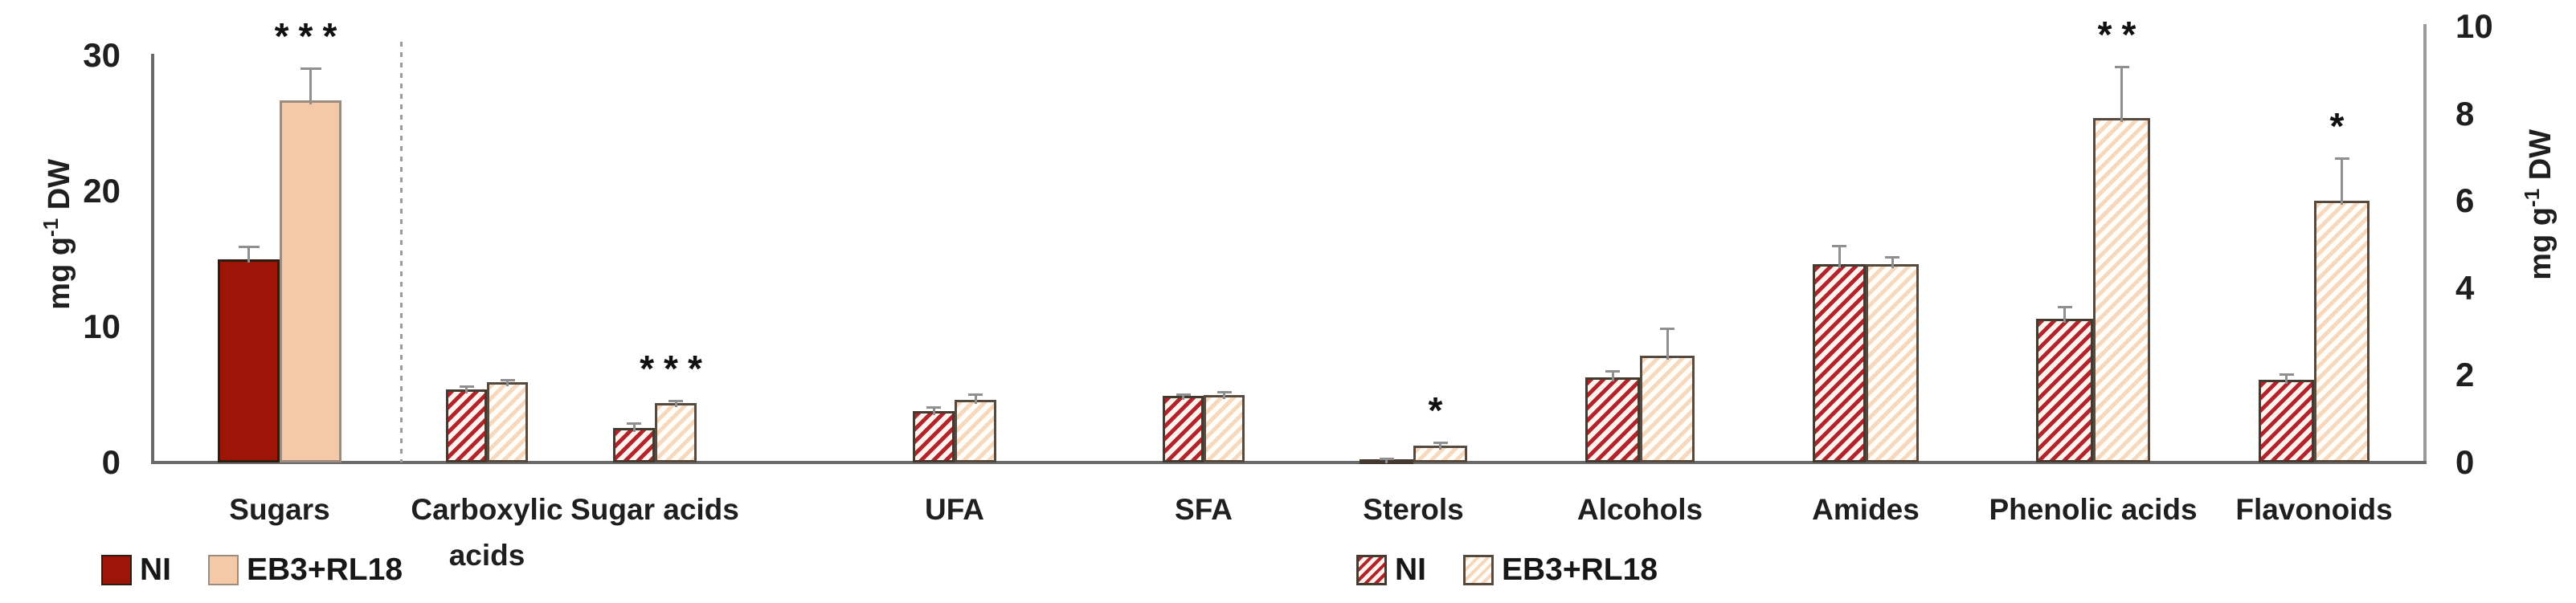  What do you see at coordinates (2342, 125) in the screenshot?
I see `significance-flavonoids: *` at bounding box center [2342, 125].